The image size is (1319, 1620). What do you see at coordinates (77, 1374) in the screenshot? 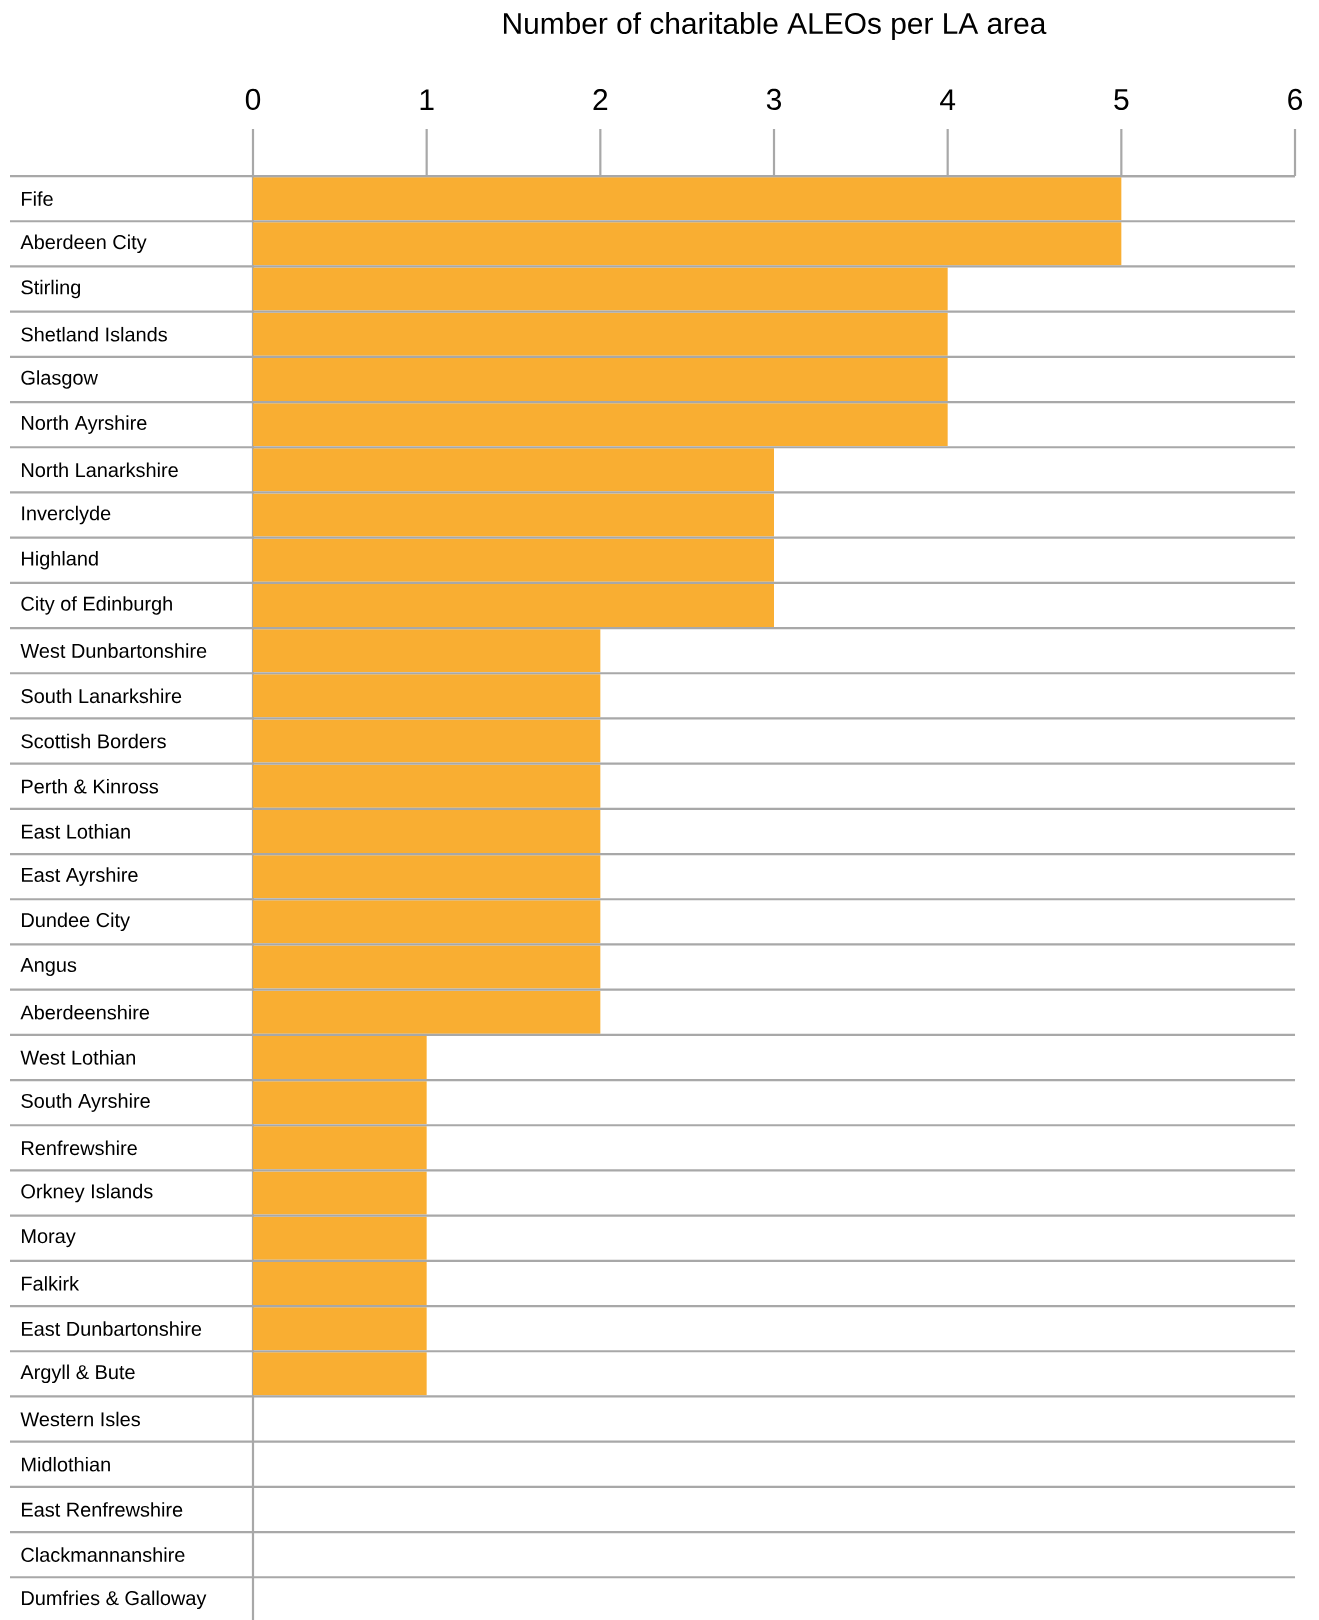
I see `y-tick-label: Argyll & Bute` at bounding box center [77, 1374].